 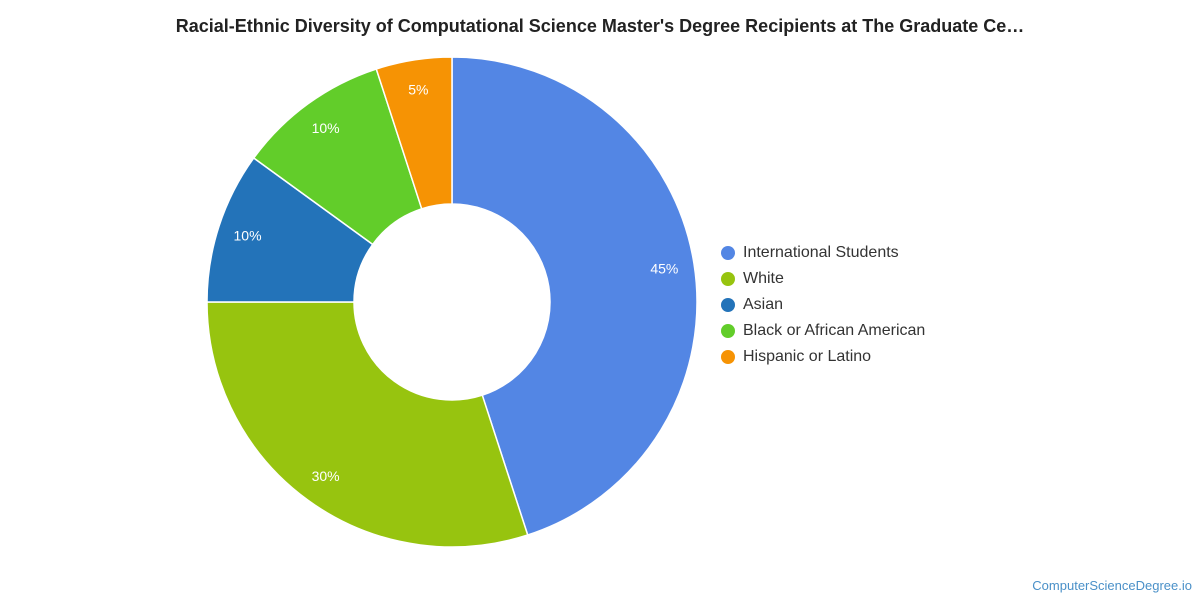 I want to click on slice-label-international-students: 45%, so click(x=664, y=268).